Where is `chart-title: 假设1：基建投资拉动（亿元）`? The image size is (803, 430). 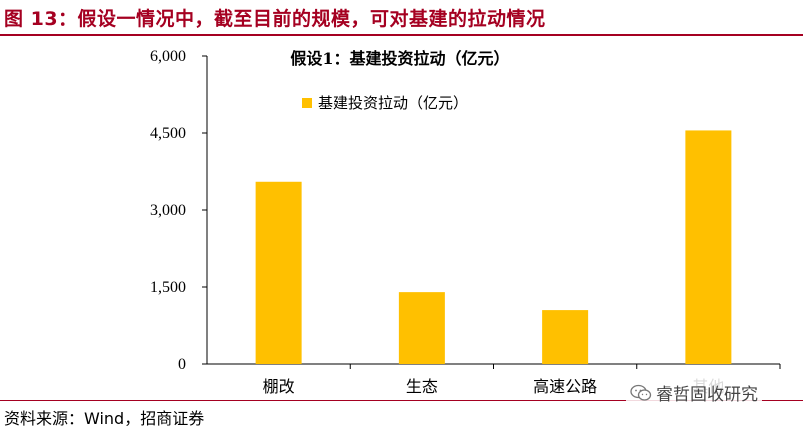
chart-title: 假设1：基建投资拉动（亿元） is located at coordinates (399, 58).